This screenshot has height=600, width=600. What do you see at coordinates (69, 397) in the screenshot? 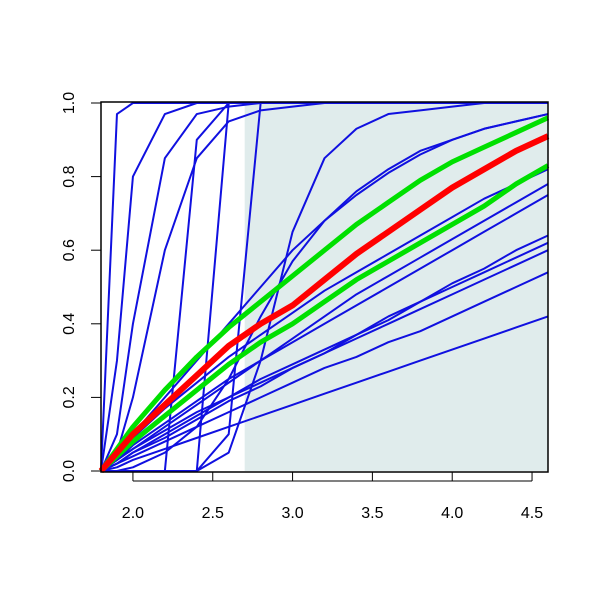
I see `y-tick-label: 0.2` at bounding box center [69, 397].